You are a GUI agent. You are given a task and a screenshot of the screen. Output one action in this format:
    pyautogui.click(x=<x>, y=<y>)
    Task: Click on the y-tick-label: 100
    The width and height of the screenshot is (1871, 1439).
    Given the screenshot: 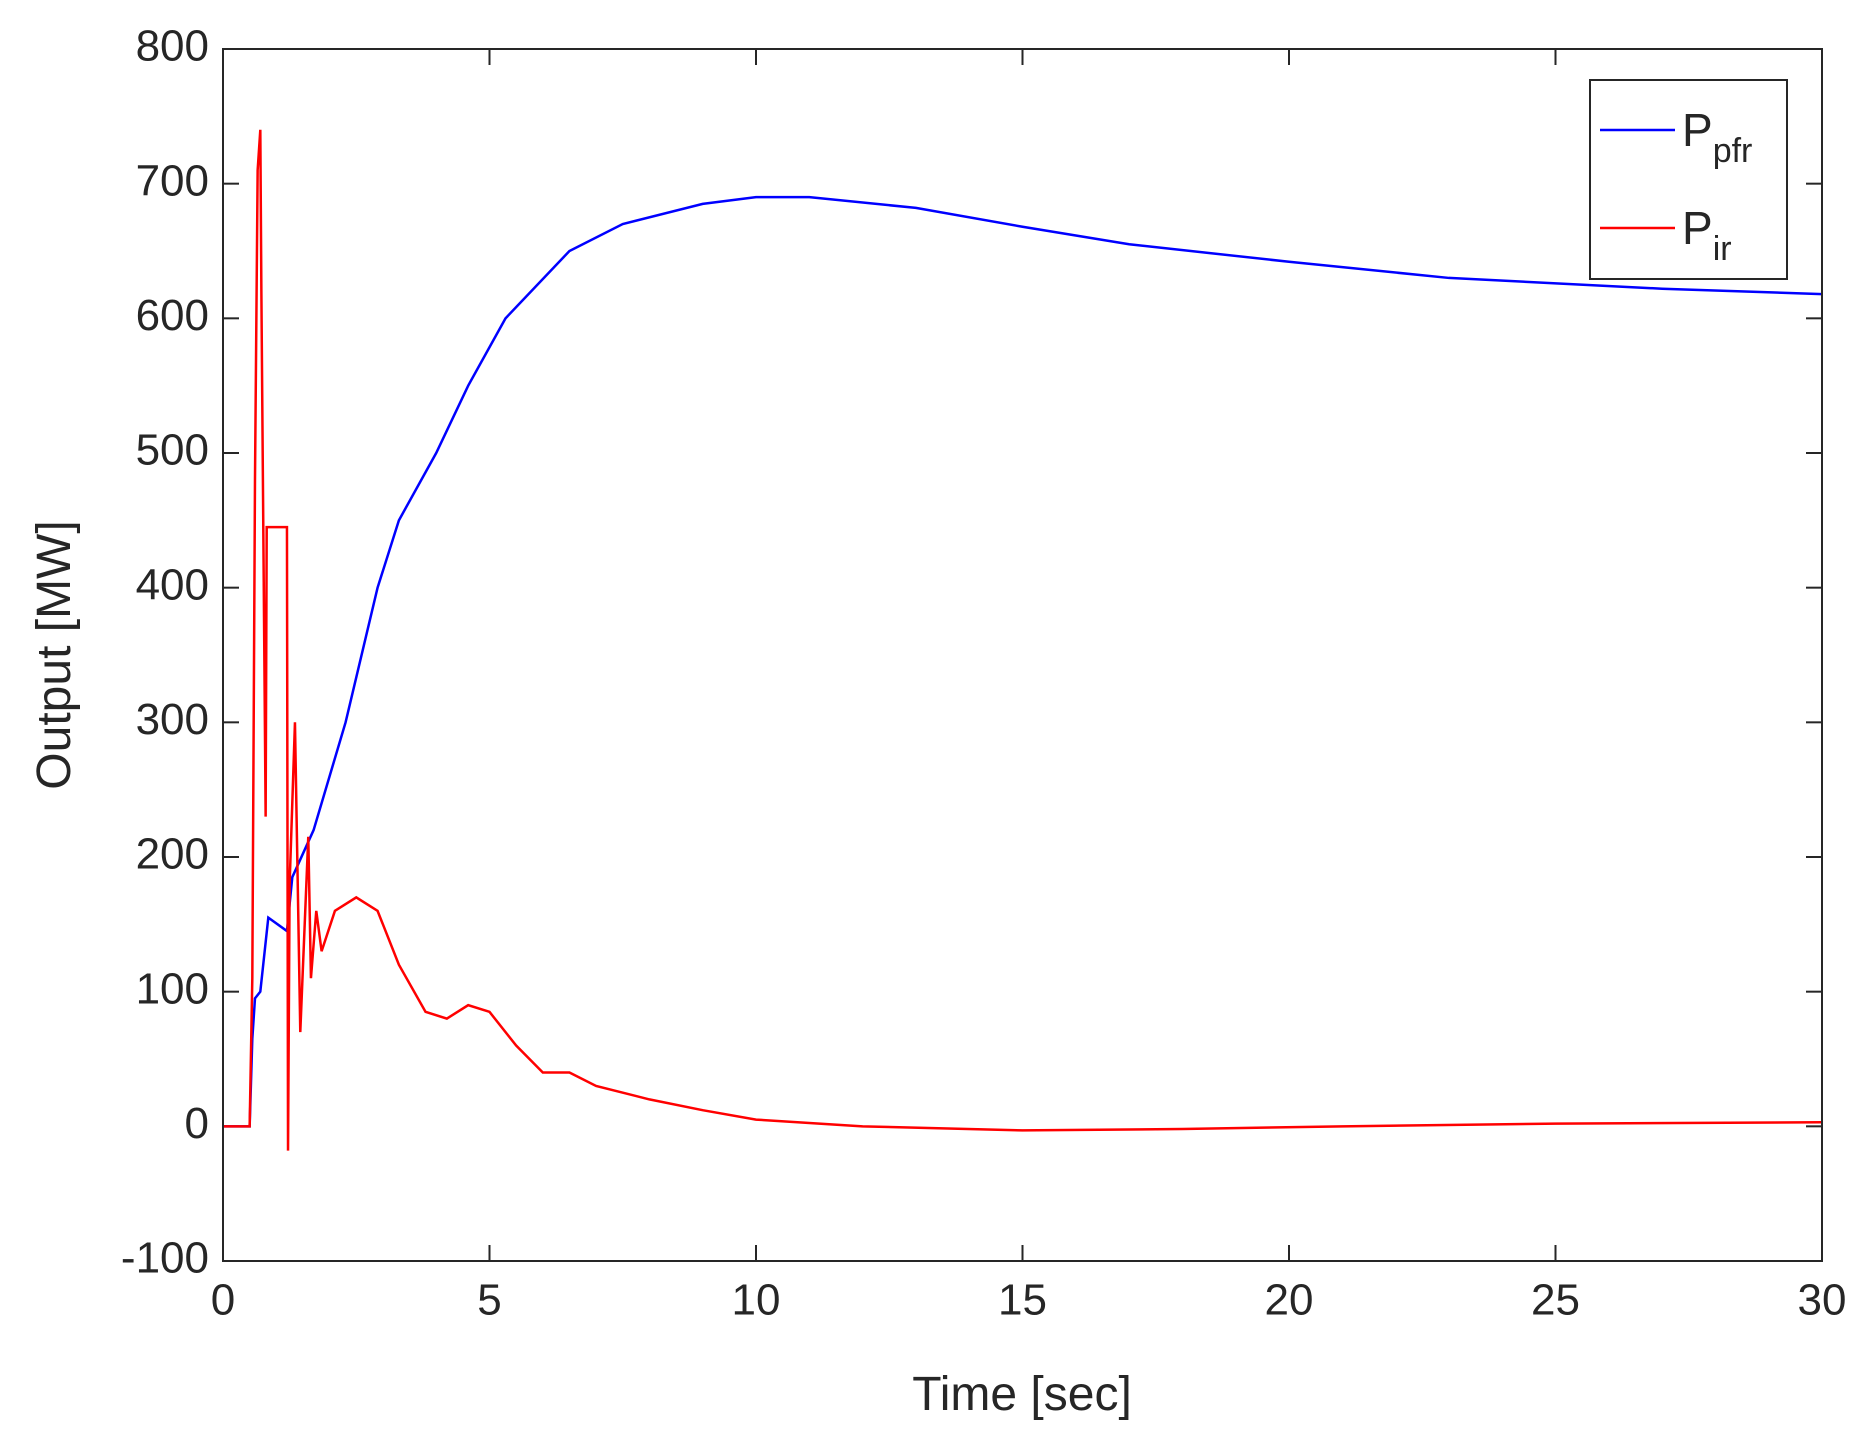 What is the action you would take?
    pyautogui.click(x=172, y=988)
    